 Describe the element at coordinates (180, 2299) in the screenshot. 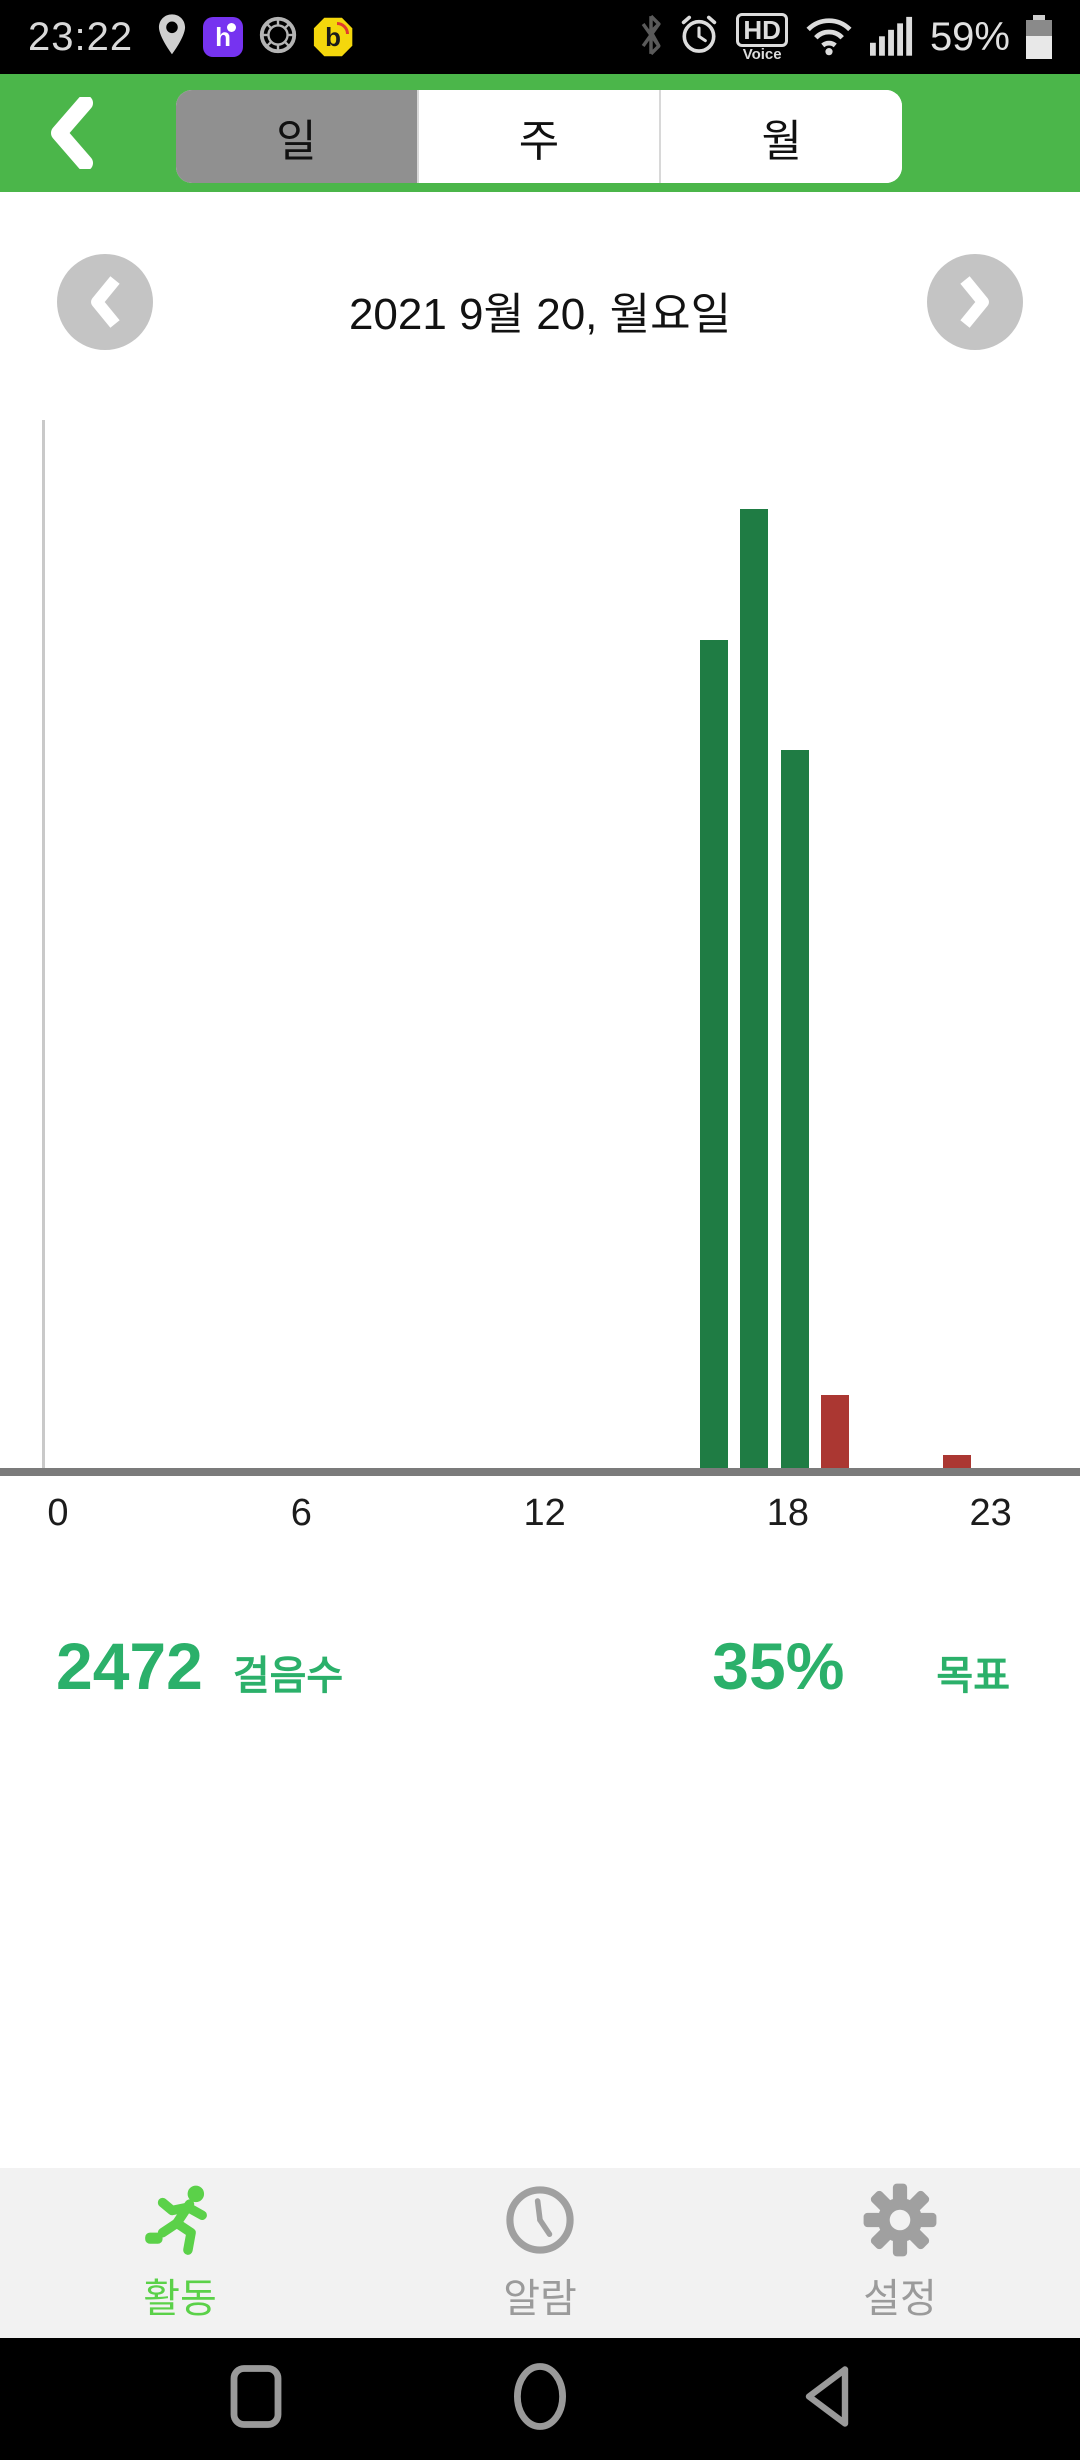

I see `tab-activity-label: 활동` at that location.